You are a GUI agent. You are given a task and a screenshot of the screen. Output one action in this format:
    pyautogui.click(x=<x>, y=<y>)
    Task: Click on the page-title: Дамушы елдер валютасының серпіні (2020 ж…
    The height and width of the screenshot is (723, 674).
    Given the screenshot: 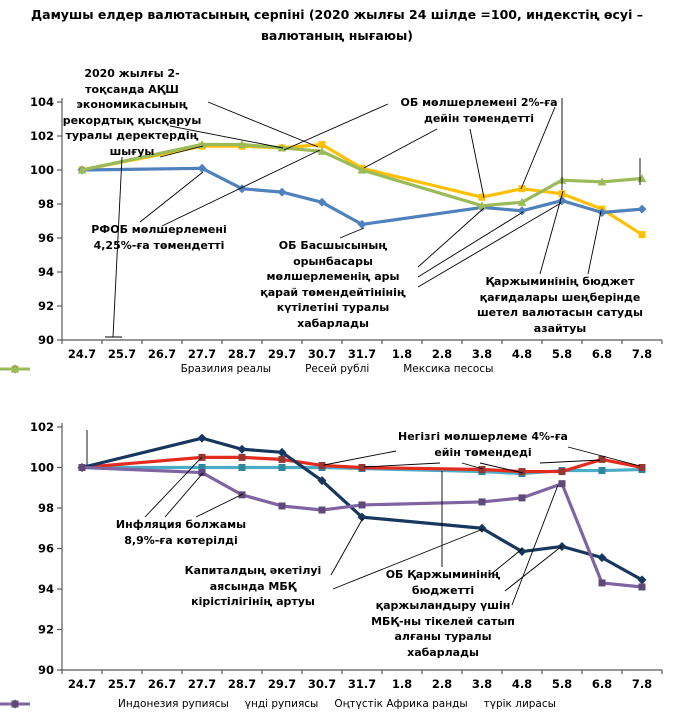 What is the action you would take?
    pyautogui.click(x=337, y=25)
    